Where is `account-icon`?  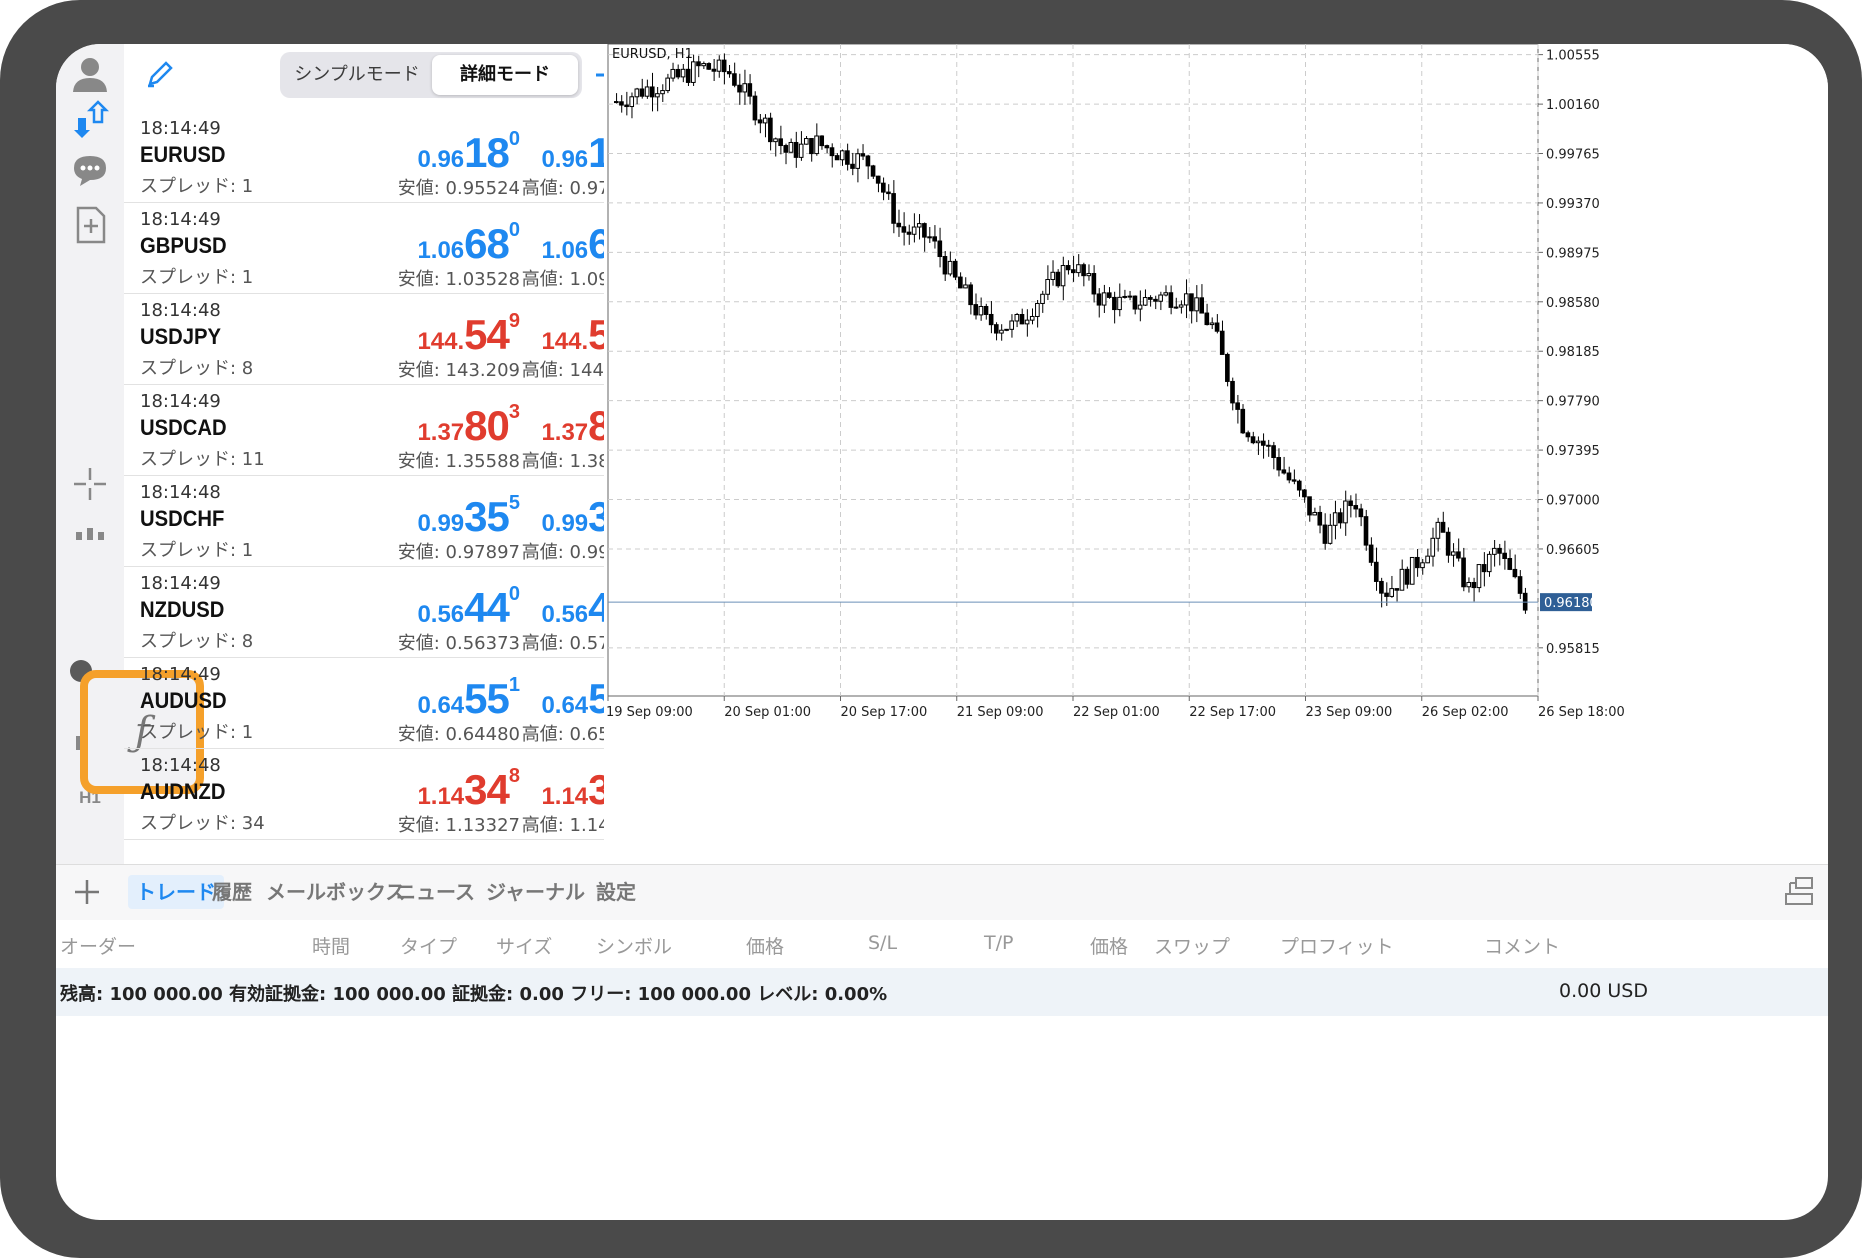
account-icon is located at coordinates (90, 74).